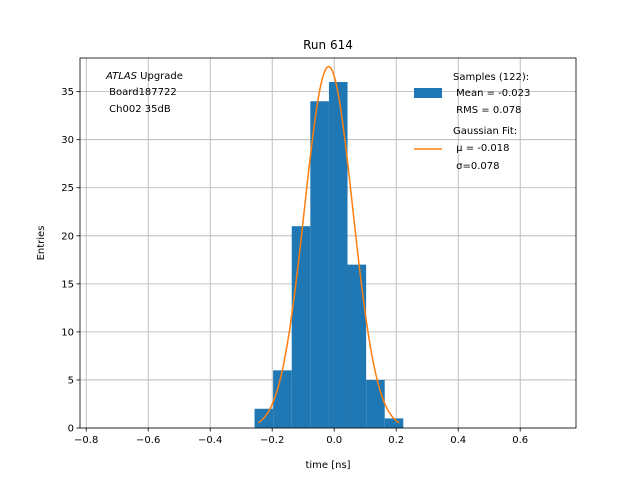  What do you see at coordinates (476, 166) in the screenshot?
I see `legend-fit-line-3: σ=0.078` at bounding box center [476, 166].